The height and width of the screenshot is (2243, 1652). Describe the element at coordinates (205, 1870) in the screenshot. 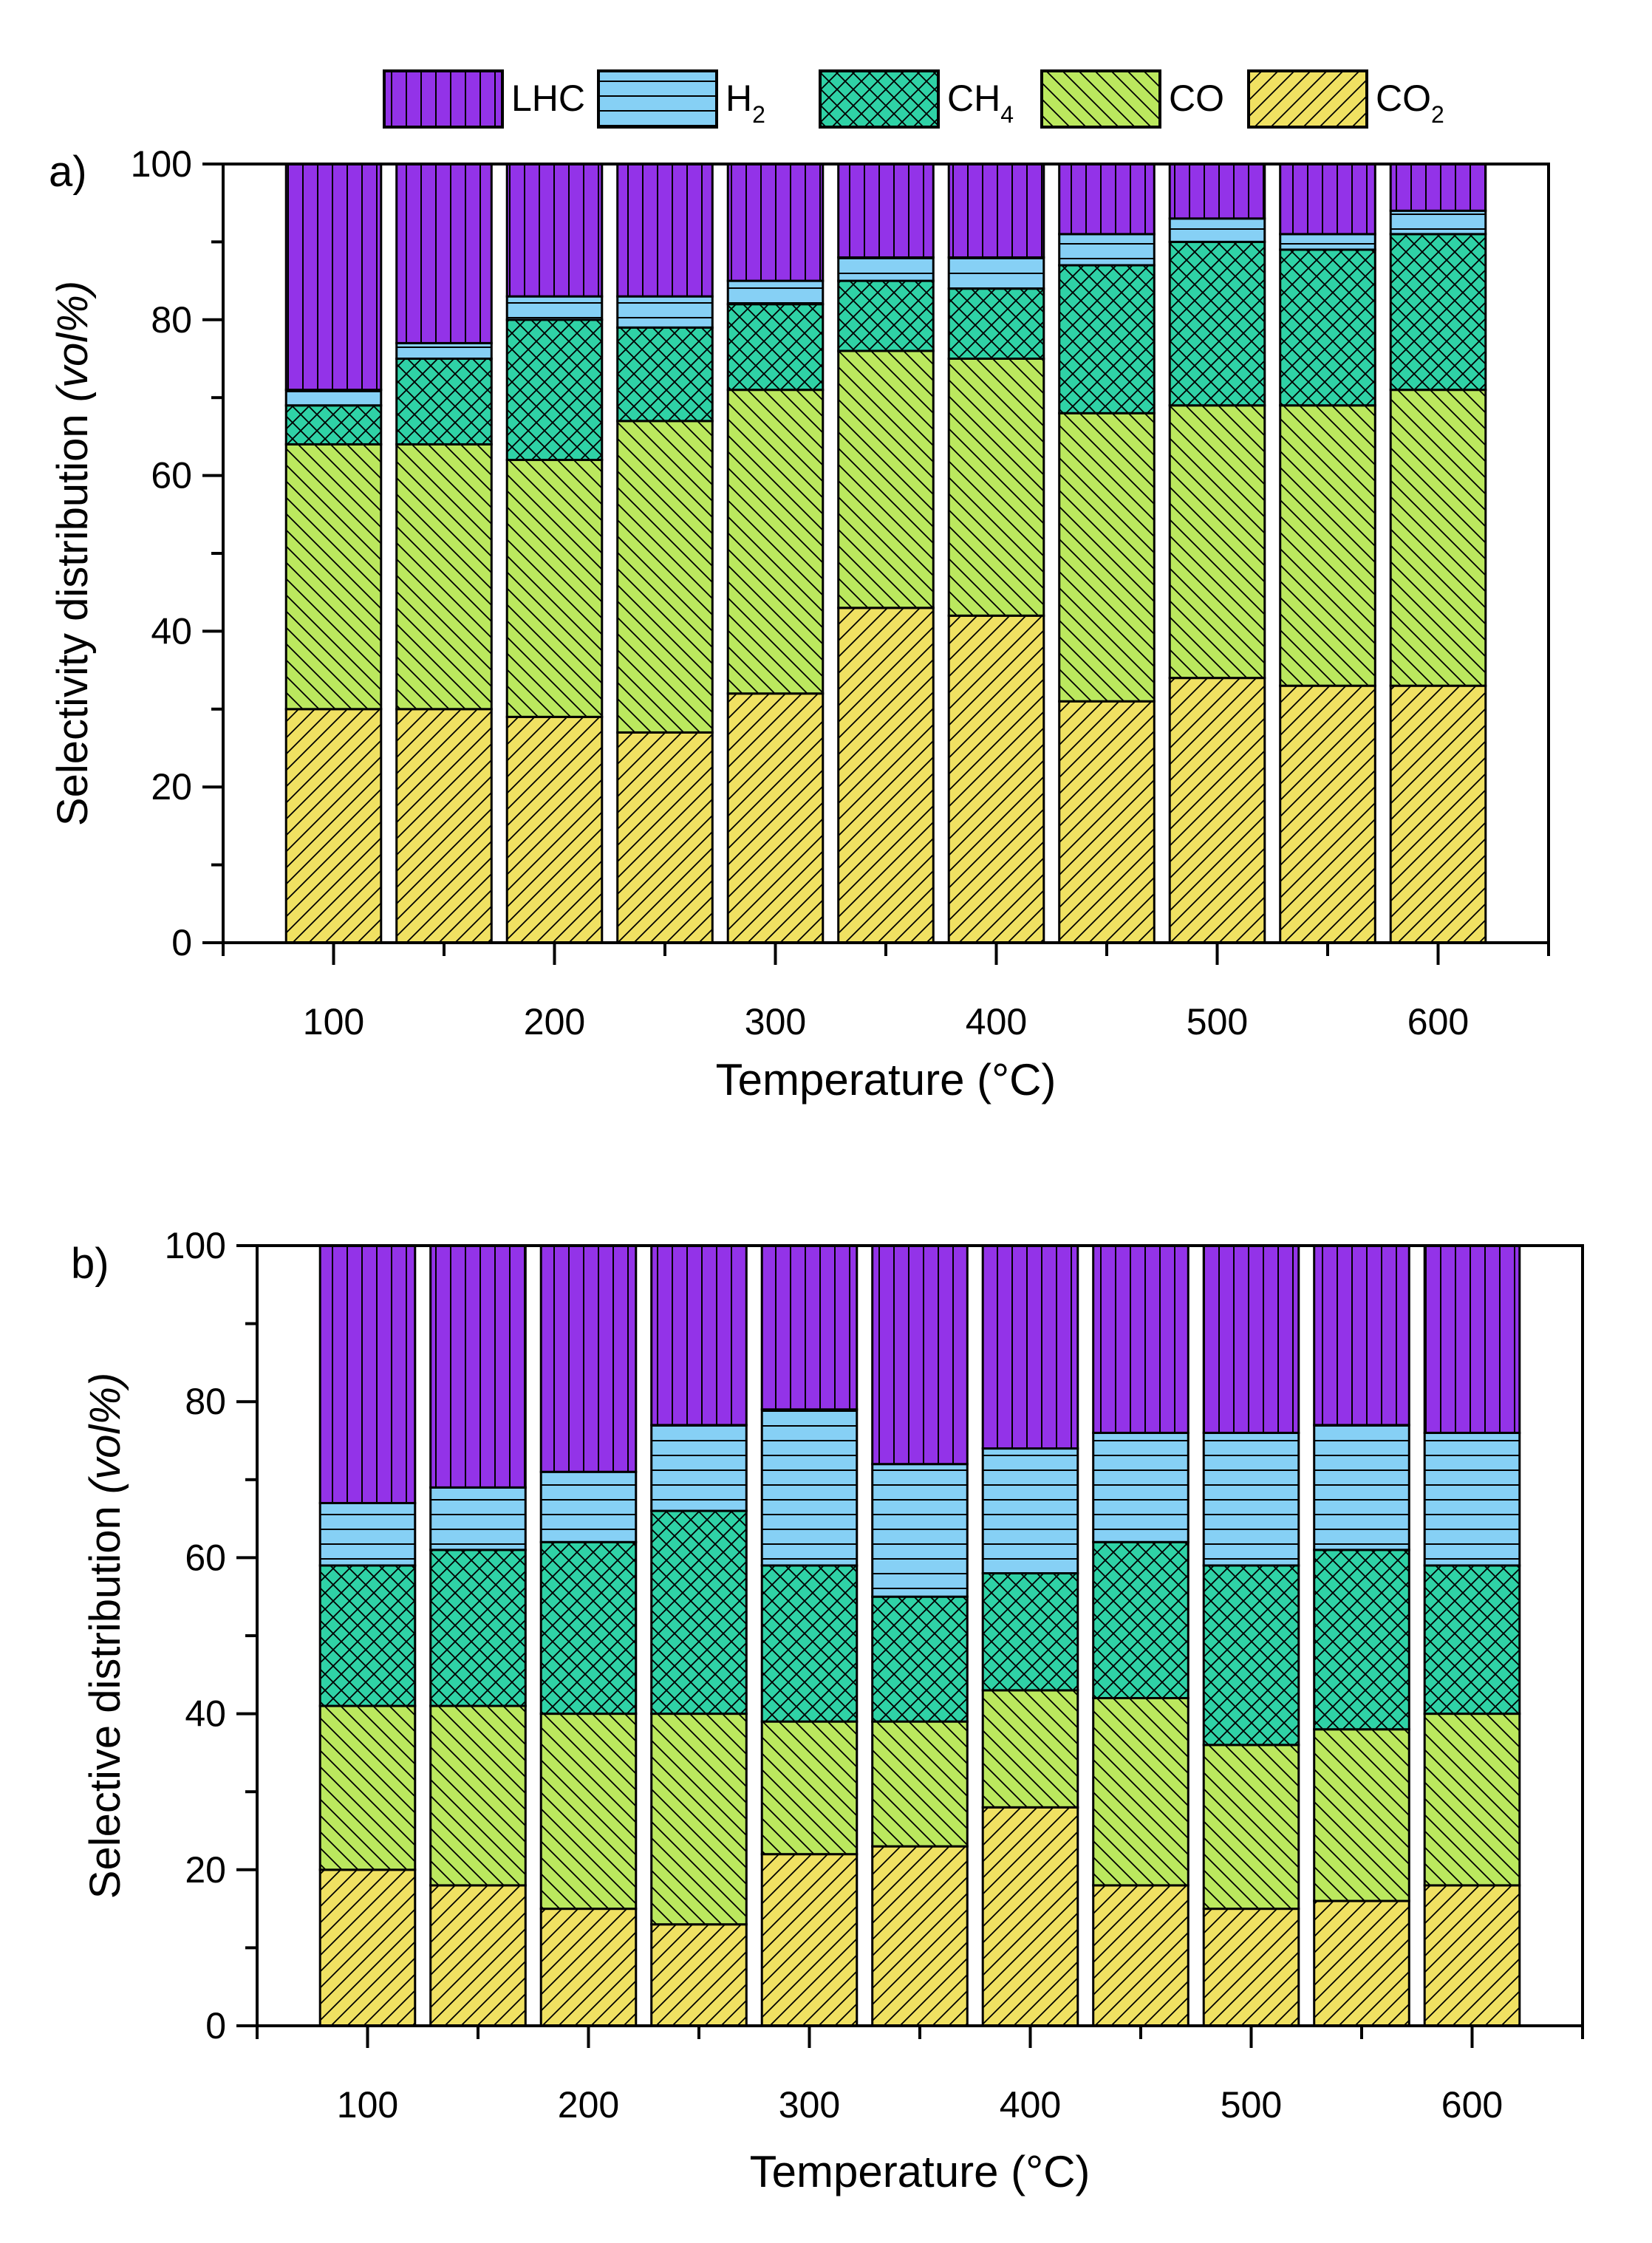

I see `y-tick-label-20: 20` at that location.